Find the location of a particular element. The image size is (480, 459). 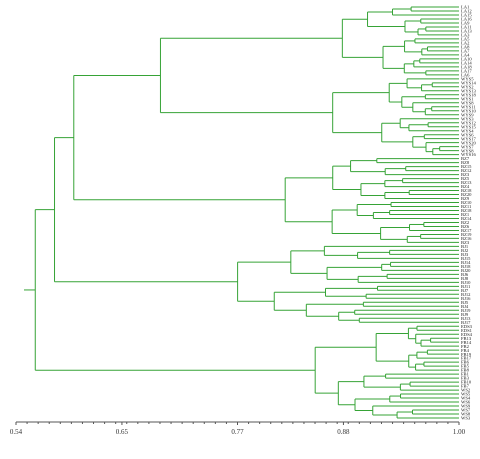

leaf-label: WYS11 is located at coordinates (468, 106).